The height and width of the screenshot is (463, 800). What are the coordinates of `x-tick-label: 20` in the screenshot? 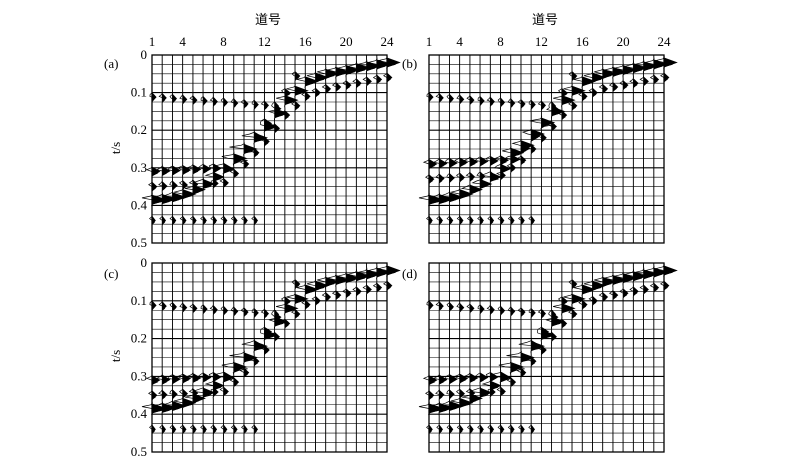 It's located at (623, 41).